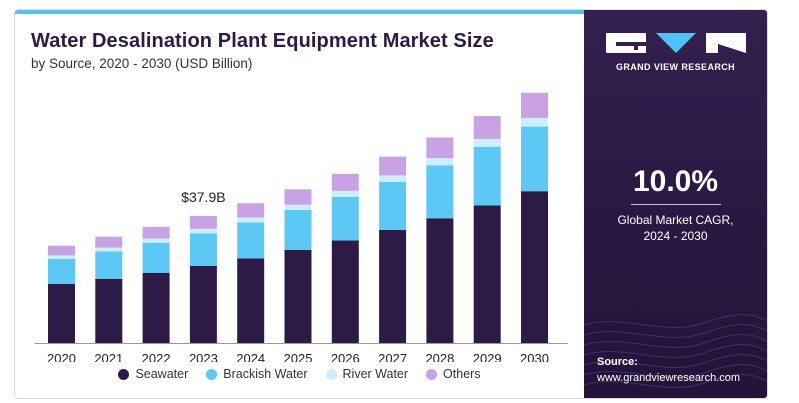 The width and height of the screenshot is (799, 403). What do you see at coordinates (675, 67) in the screenshot?
I see `brand-name: GRAND VIEW RESEARCH` at bounding box center [675, 67].